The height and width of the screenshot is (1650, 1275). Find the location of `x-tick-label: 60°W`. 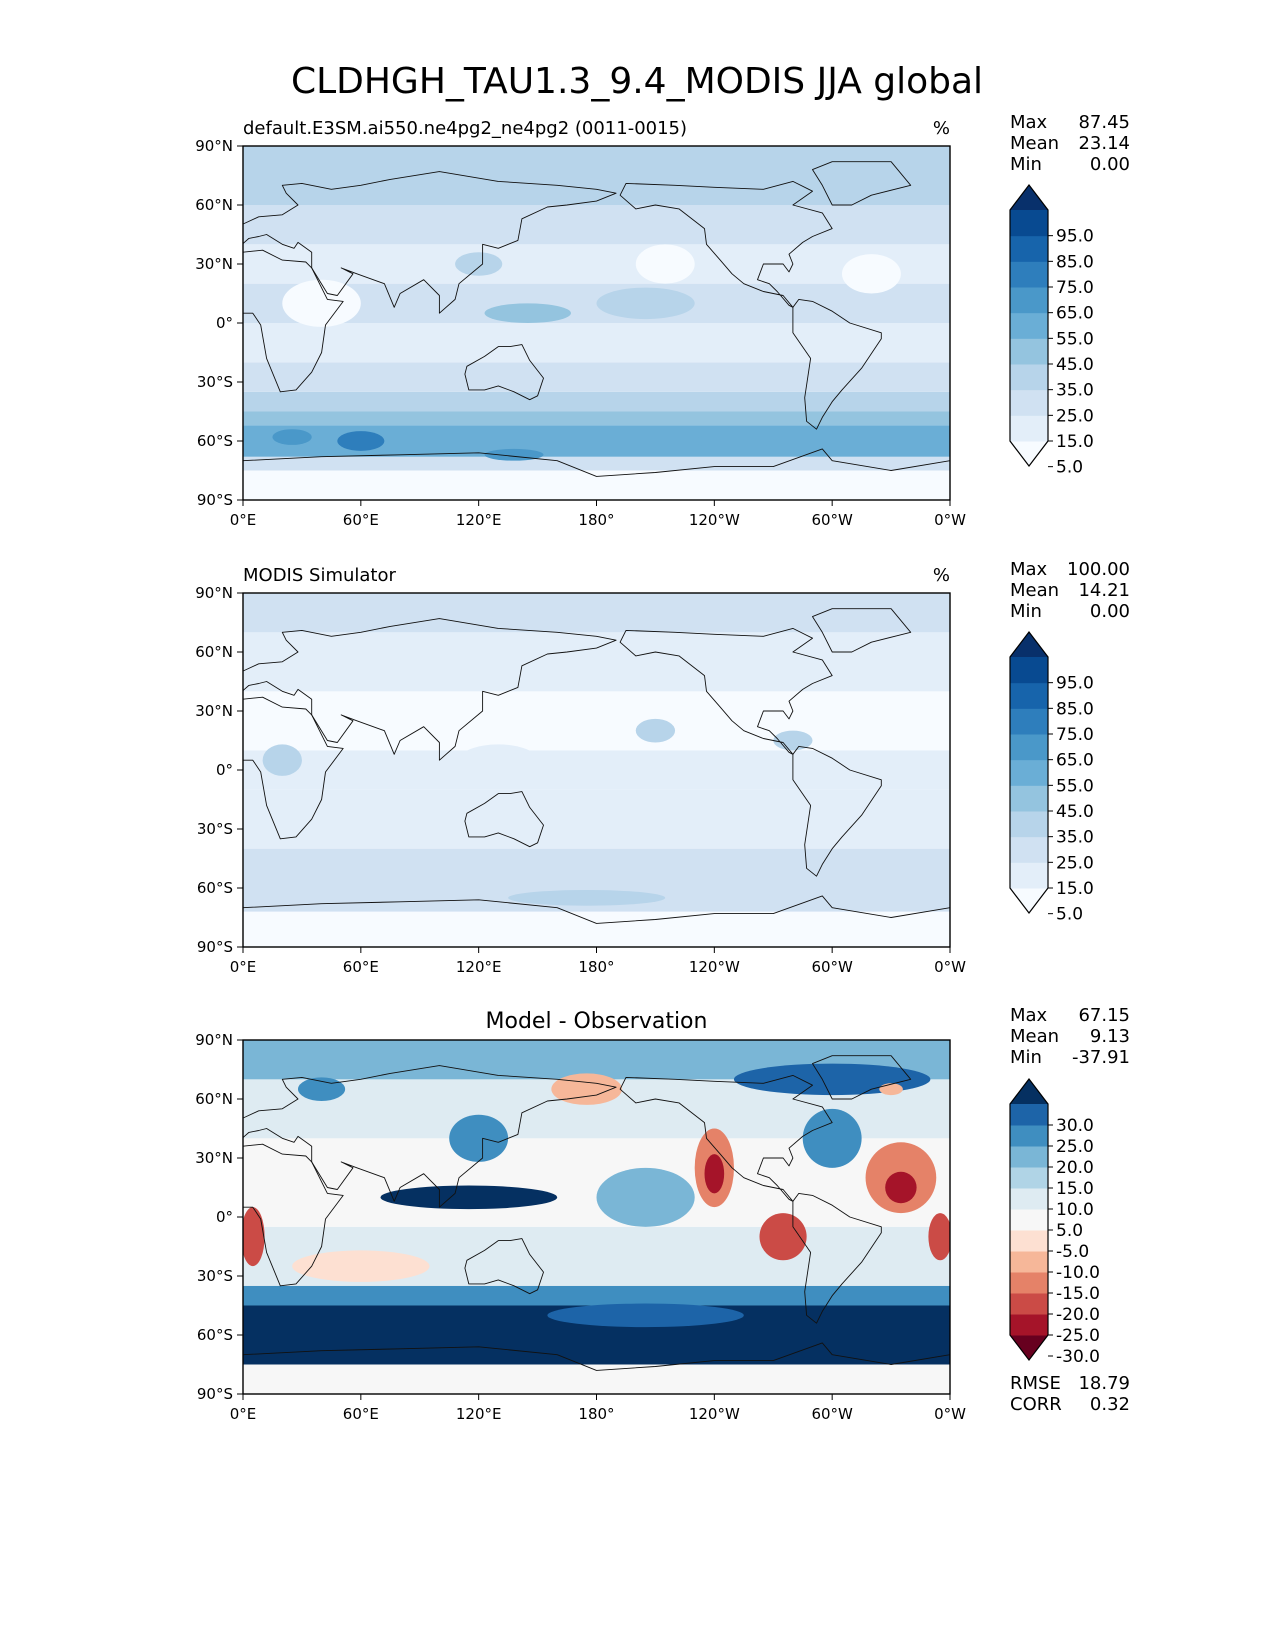

x-tick-label: 60°W is located at coordinates (832, 520).